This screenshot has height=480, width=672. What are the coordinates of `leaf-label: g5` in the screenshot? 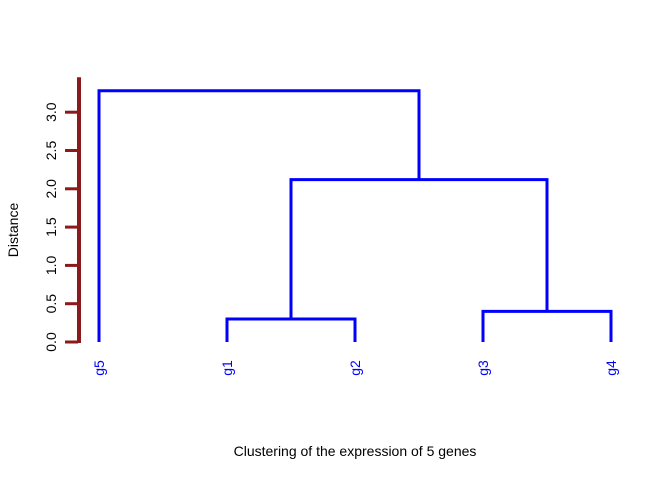 It's located at (99, 368).